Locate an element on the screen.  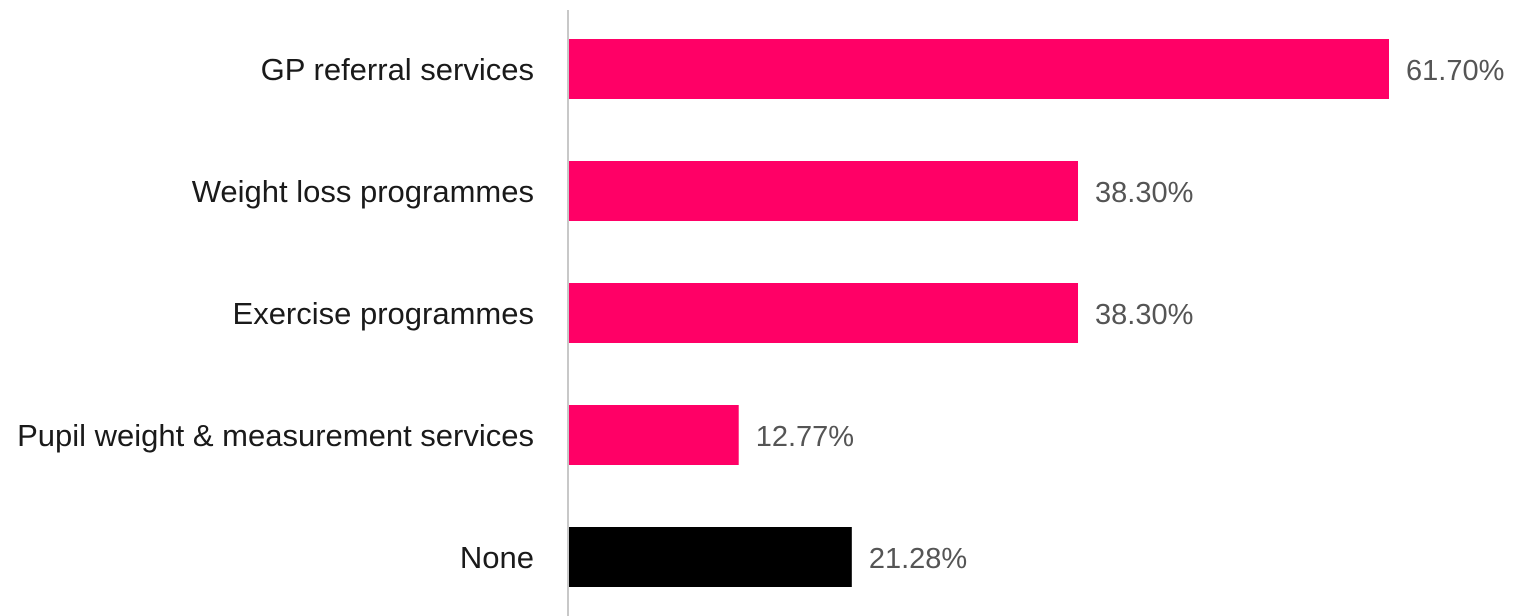
value-label-exercise-programmes: 38.30% is located at coordinates (1144, 315).